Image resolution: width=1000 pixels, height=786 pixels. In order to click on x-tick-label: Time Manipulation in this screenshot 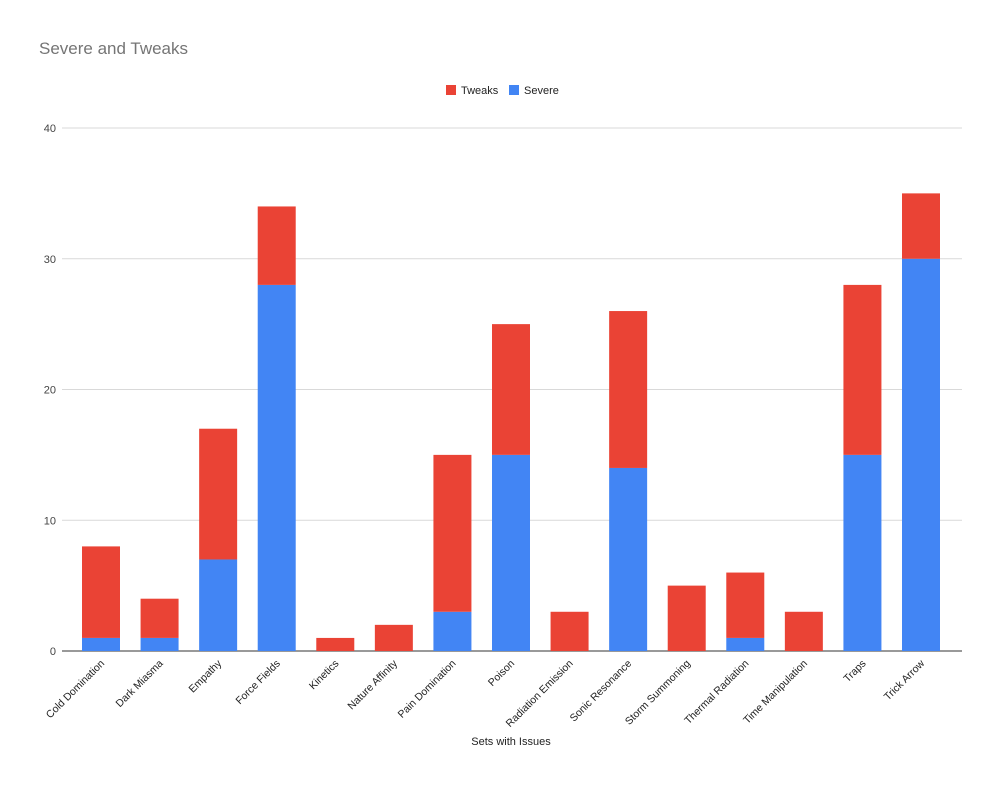, I will do `click(775, 692)`.